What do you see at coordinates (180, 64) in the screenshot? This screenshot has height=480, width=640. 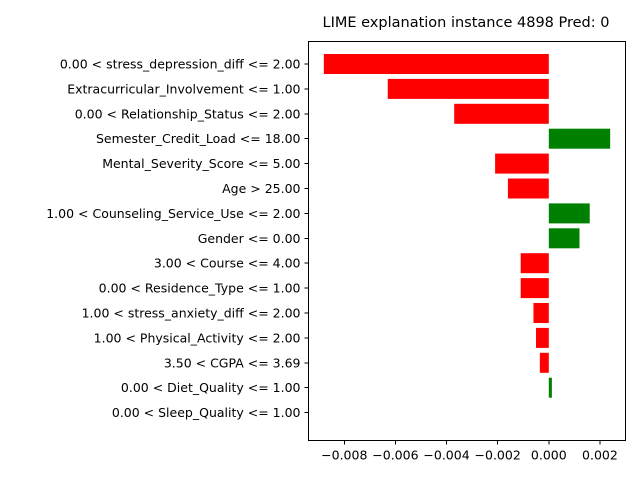 I see `y-tick-label-0: 0.00 < stress_depression_diff <= 2.00` at bounding box center [180, 64].